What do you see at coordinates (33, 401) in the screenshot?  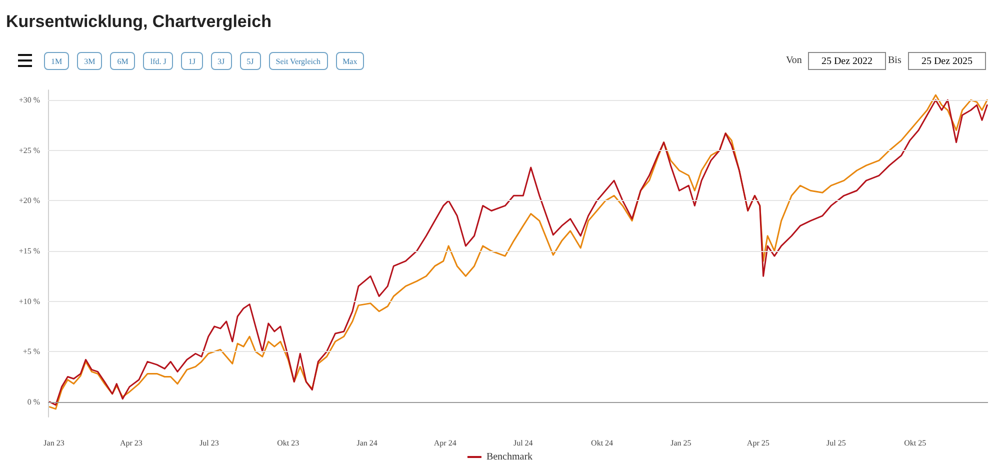 I see `y-tick-label: 0 %` at bounding box center [33, 401].